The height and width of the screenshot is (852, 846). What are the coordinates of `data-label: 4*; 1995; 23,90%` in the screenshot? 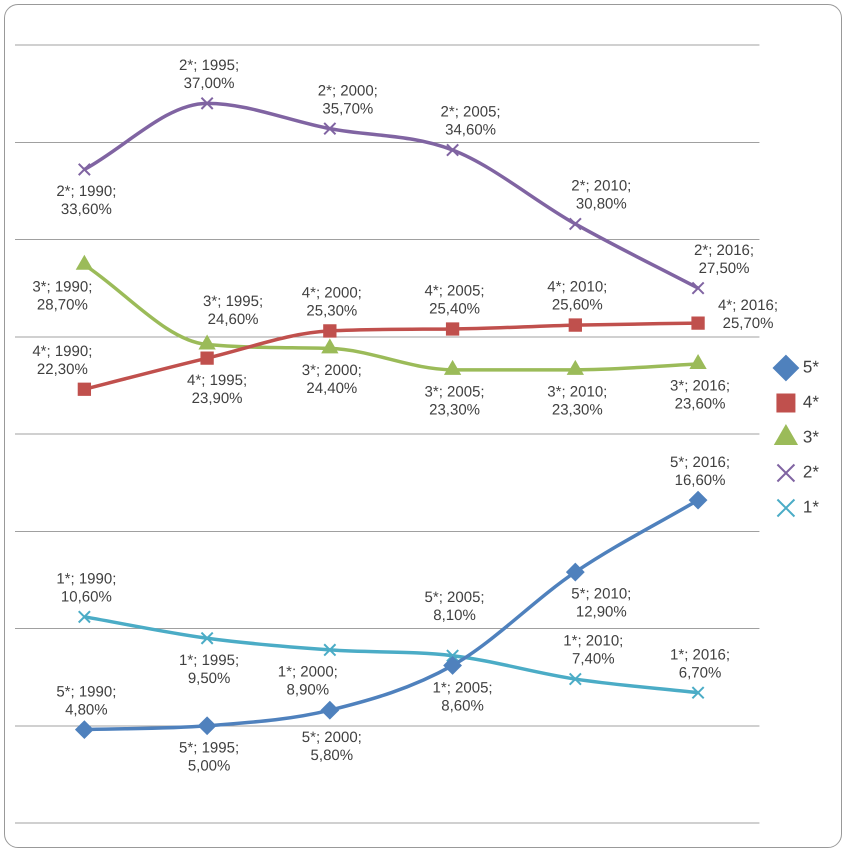 It's located at (217, 389).